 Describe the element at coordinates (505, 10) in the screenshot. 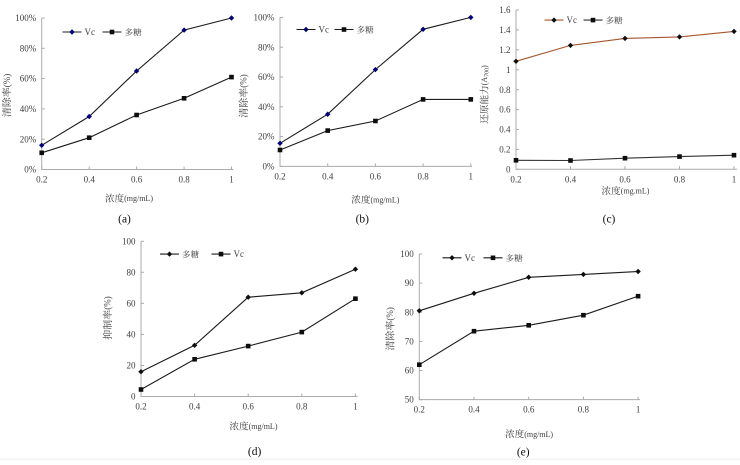

I see `svg-text: 1.6` at that location.